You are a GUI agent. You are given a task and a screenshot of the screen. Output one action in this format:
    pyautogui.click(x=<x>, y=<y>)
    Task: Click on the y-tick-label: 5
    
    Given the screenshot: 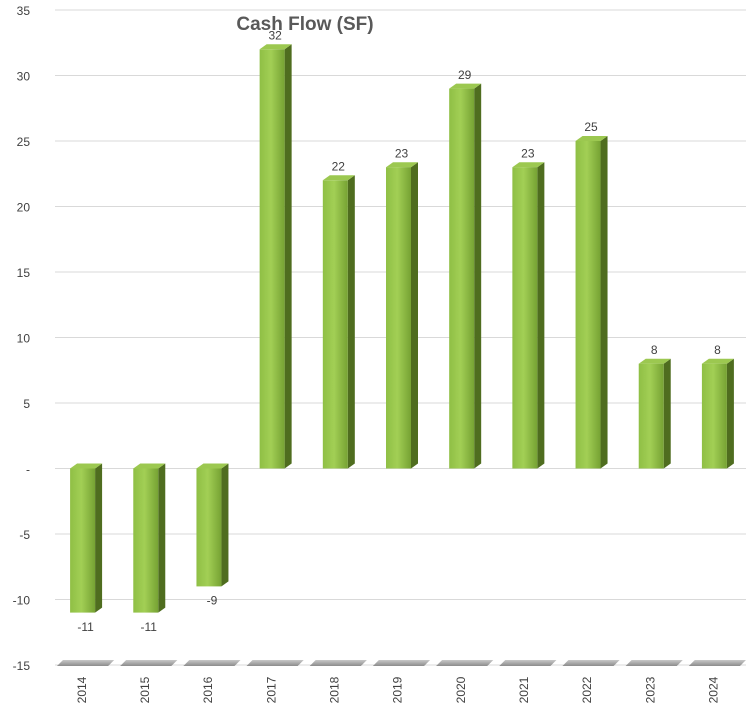 What is the action you would take?
    pyautogui.click(x=26, y=404)
    